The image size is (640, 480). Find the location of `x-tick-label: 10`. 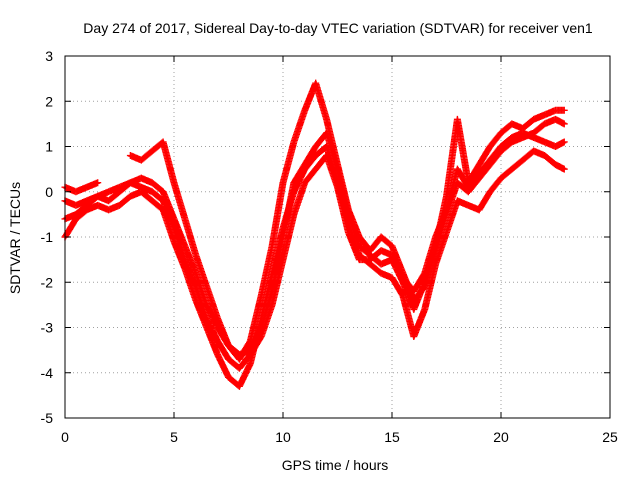

x-tick-label: 10 is located at coordinates (283, 437).